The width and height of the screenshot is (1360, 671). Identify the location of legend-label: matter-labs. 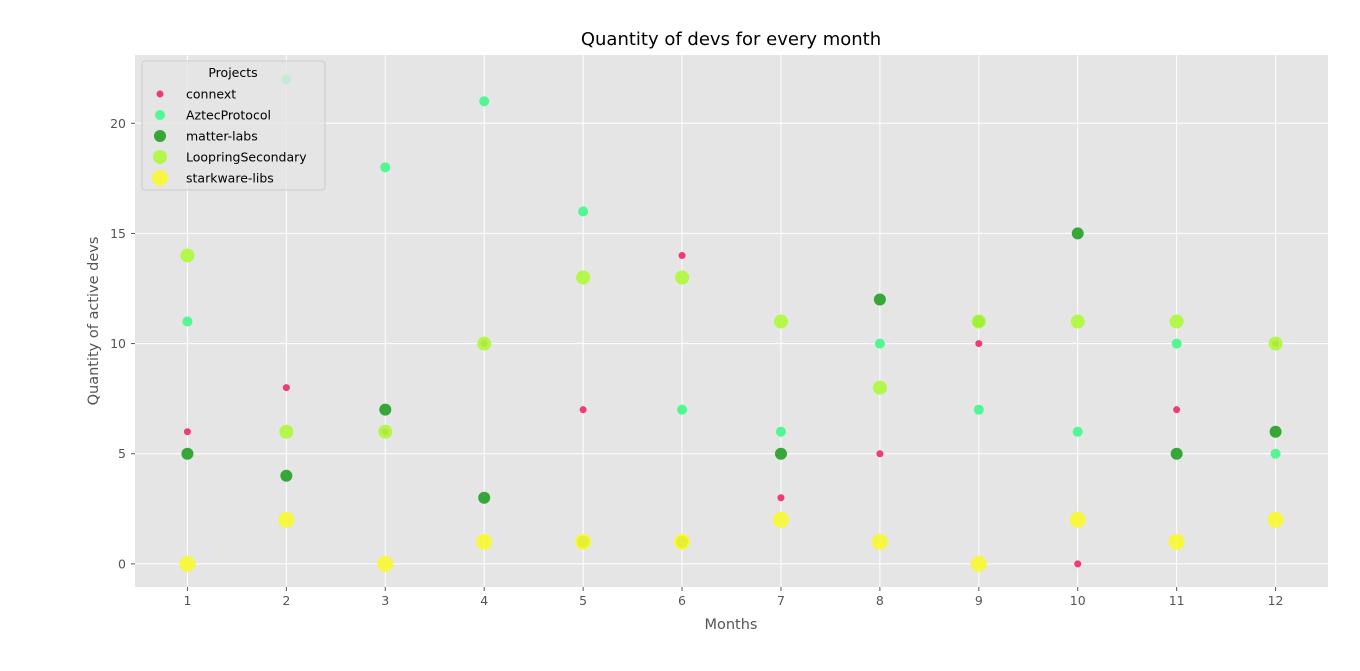
(222, 136).